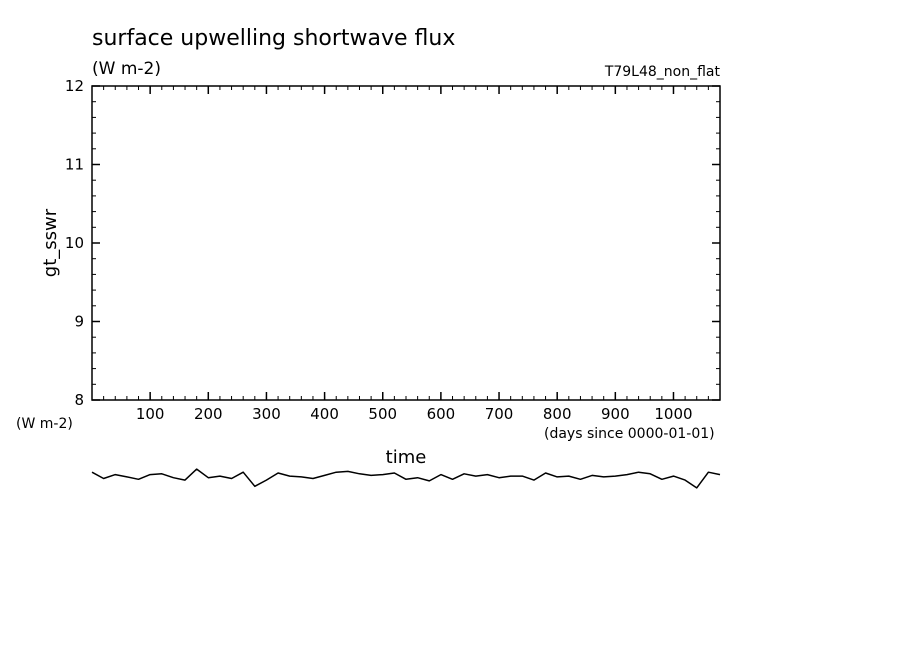 This screenshot has height=654, width=904. Describe the element at coordinates (208, 414) in the screenshot. I see `x-tick-label: 200` at that location.